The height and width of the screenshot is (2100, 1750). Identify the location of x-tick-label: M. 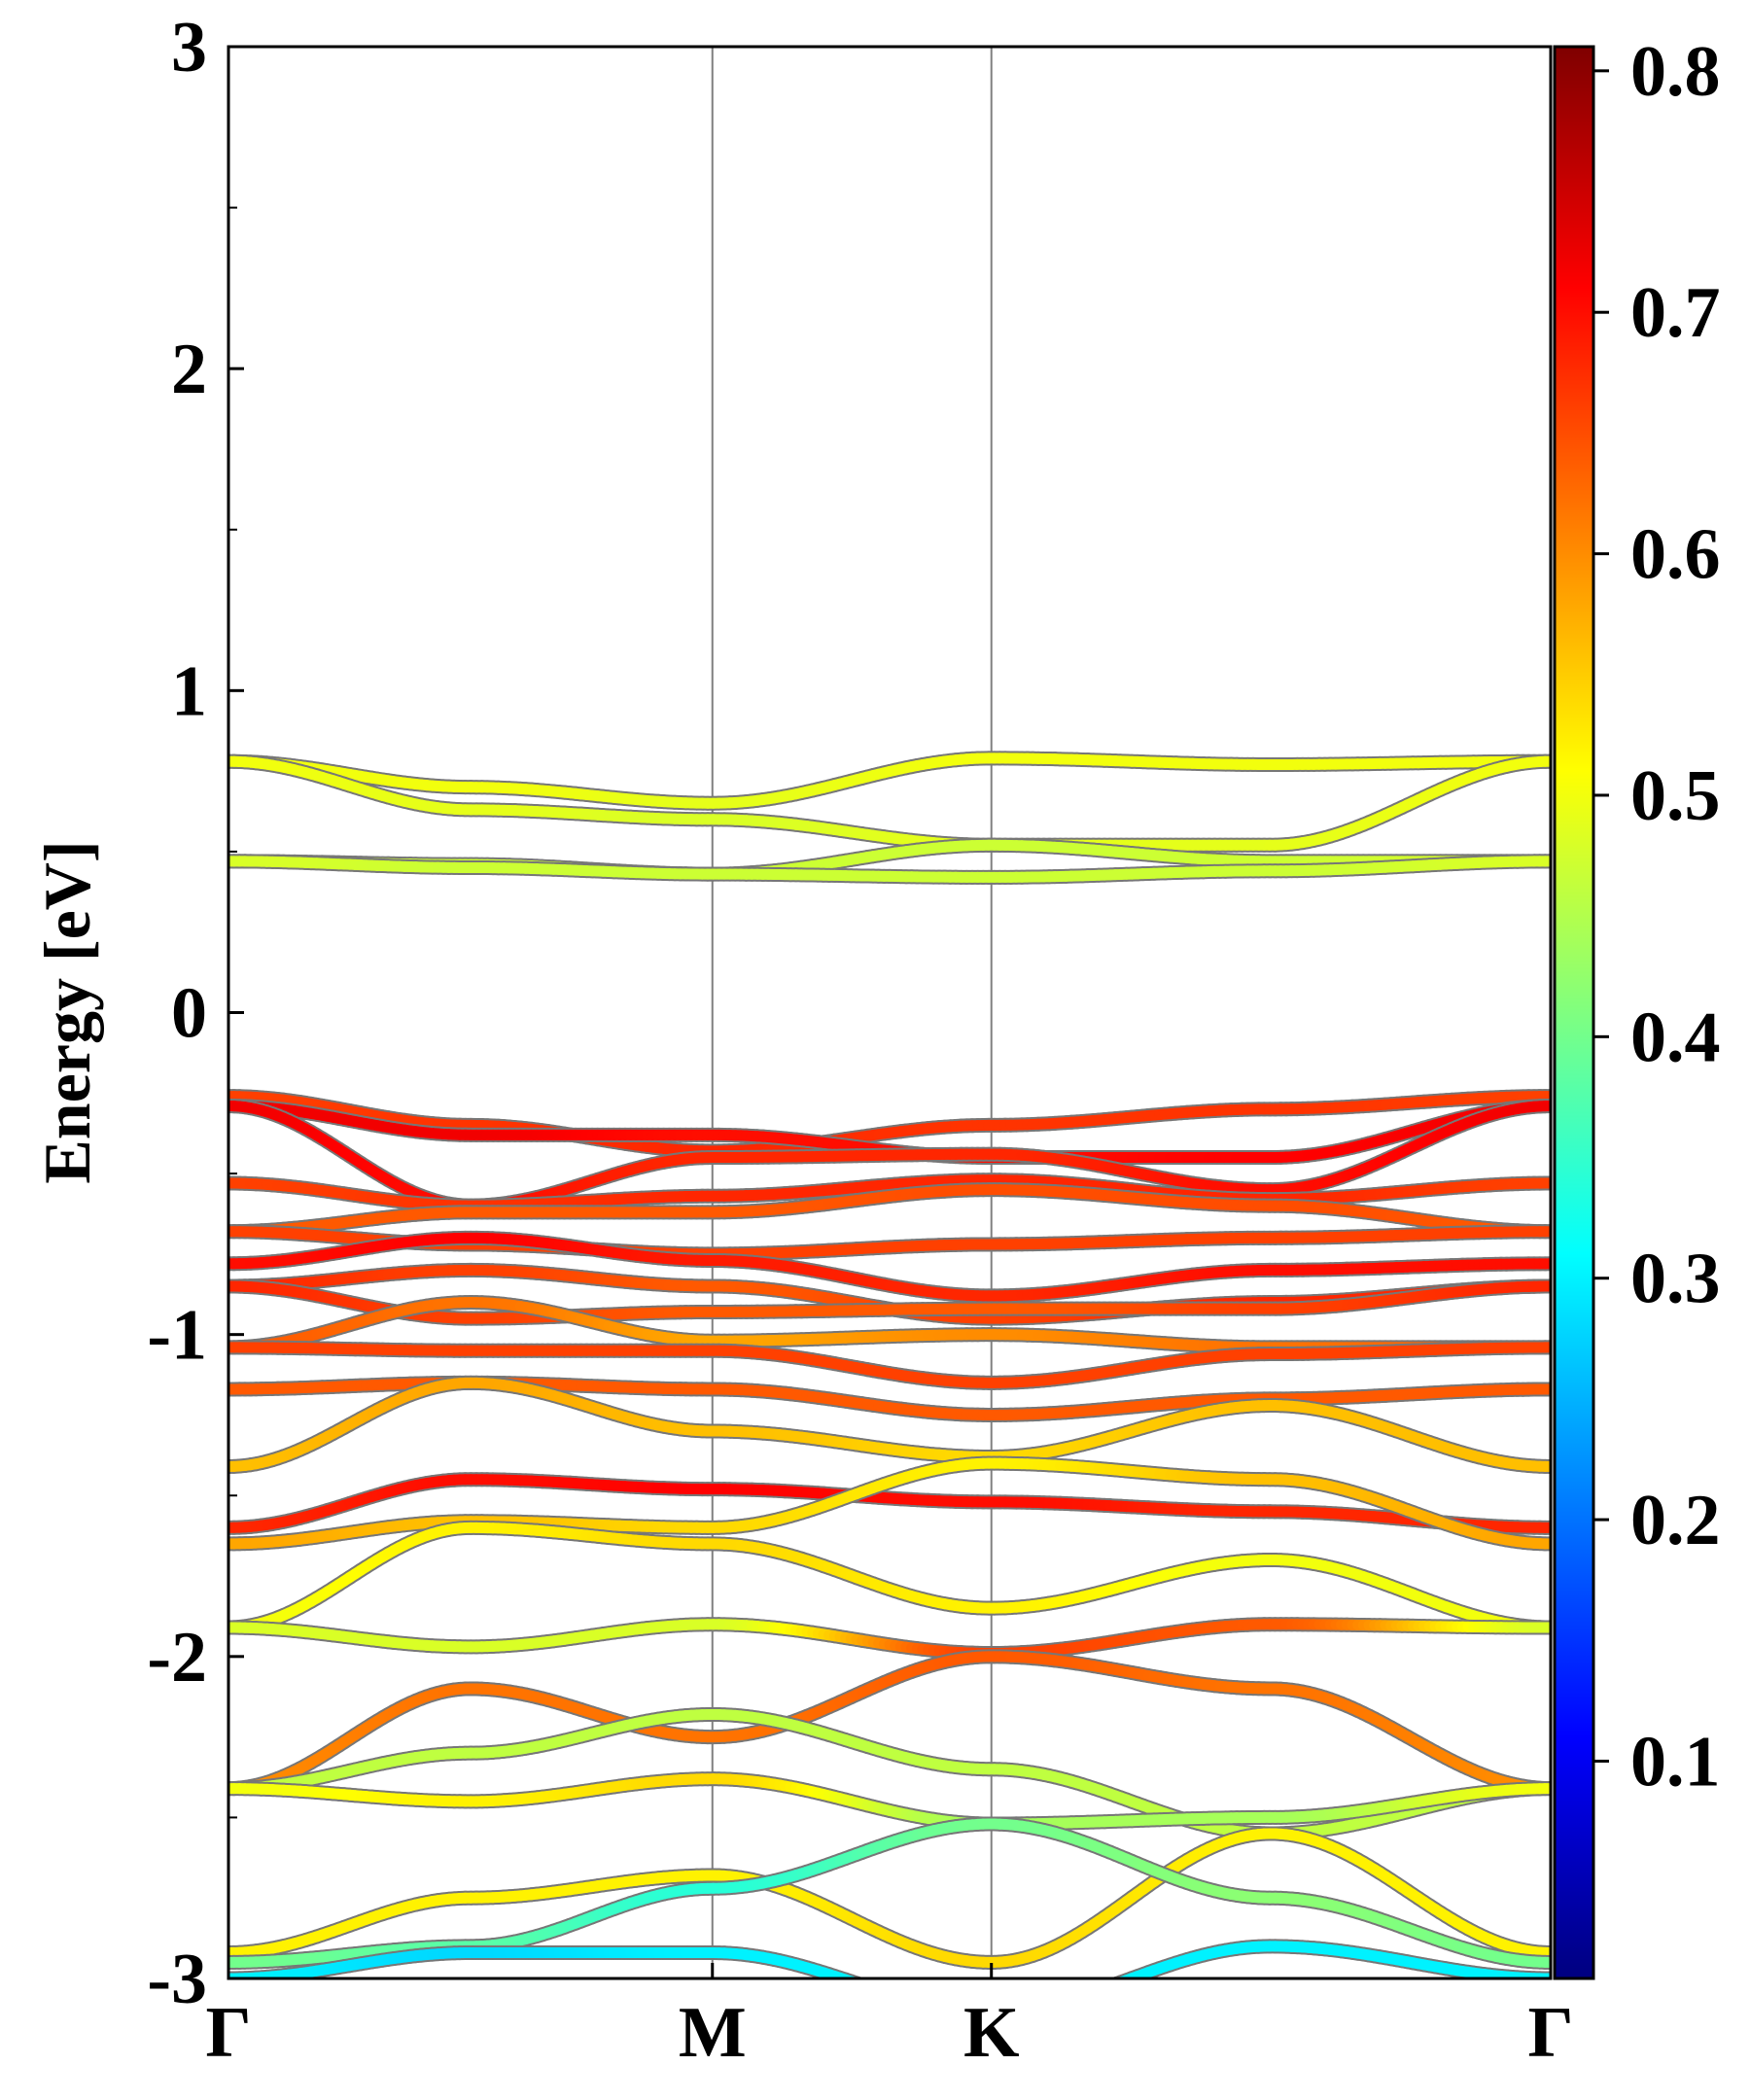
(713, 2033).